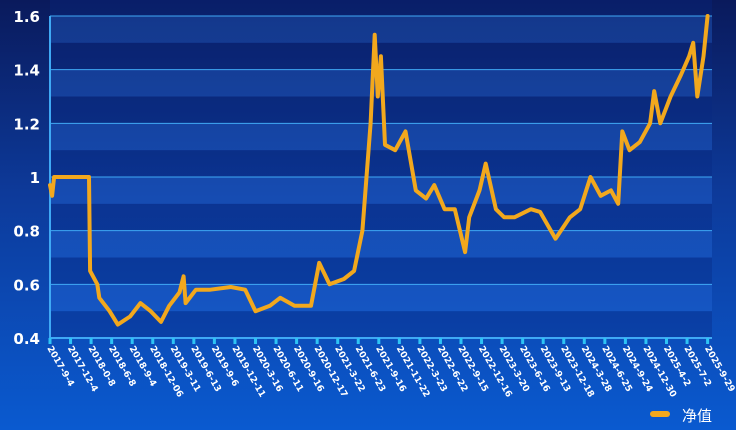 This screenshot has height=430, width=736. I want to click on y-tick-label: 0.6, so click(26, 285).